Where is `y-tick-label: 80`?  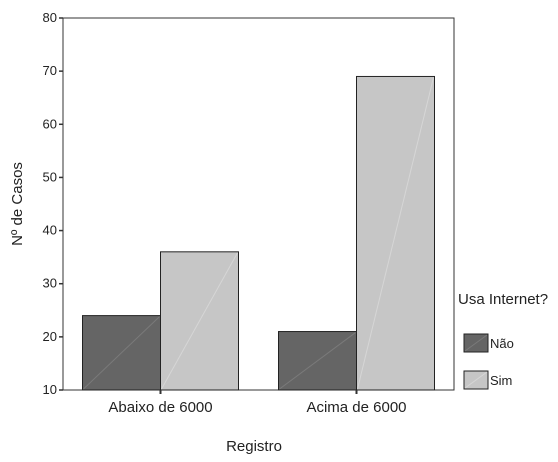 y-tick-label: 80 is located at coordinates (50, 17).